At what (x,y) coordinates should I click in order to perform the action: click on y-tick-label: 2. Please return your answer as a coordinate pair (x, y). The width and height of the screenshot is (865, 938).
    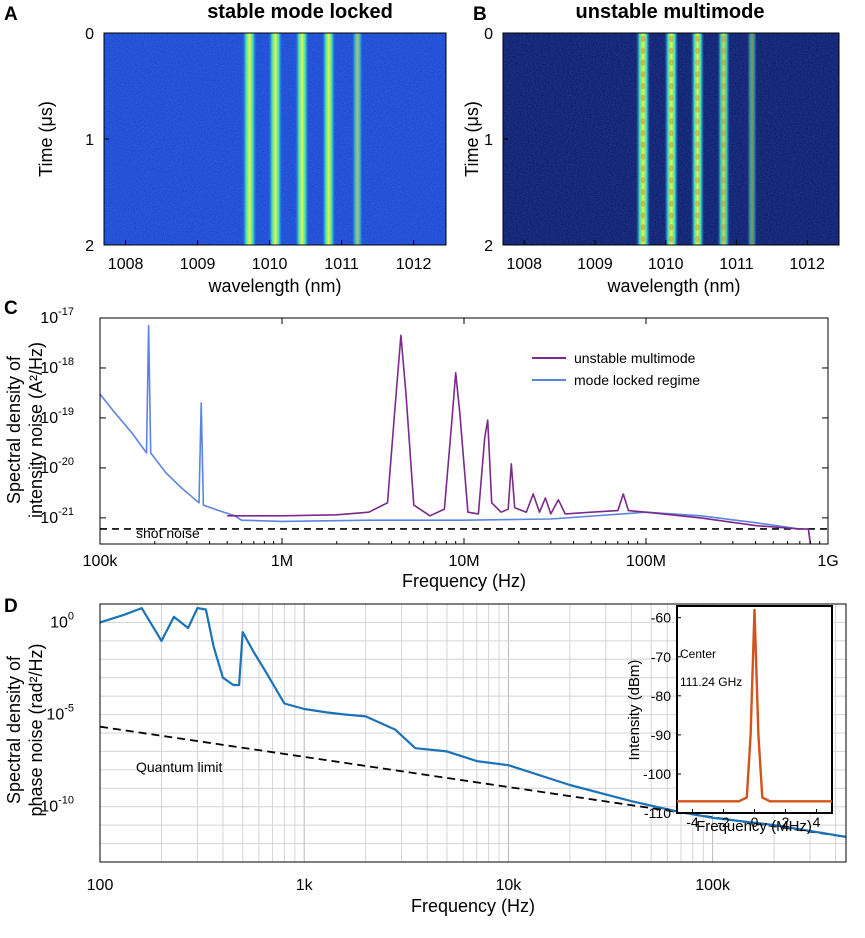
    Looking at the image, I should click on (488, 246).